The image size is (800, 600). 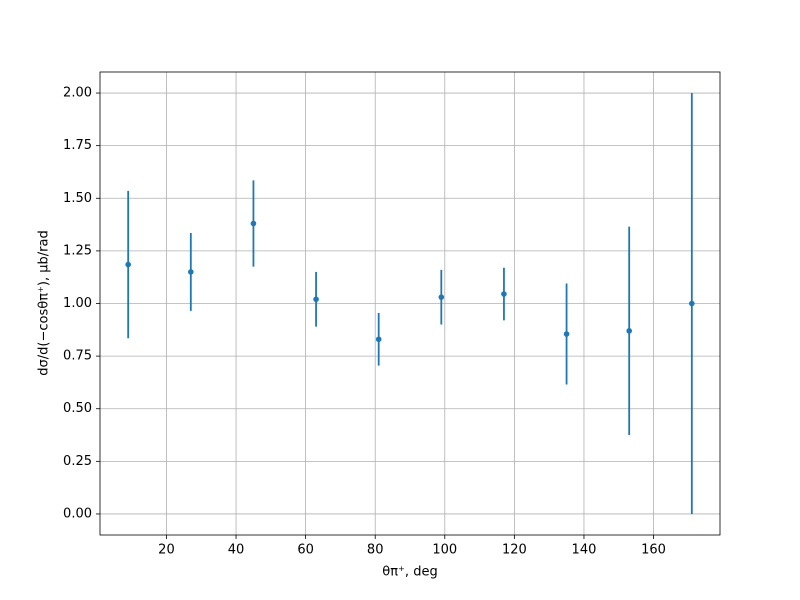 What do you see at coordinates (77, 513) in the screenshot?
I see `y-tick-label: 0.00` at bounding box center [77, 513].